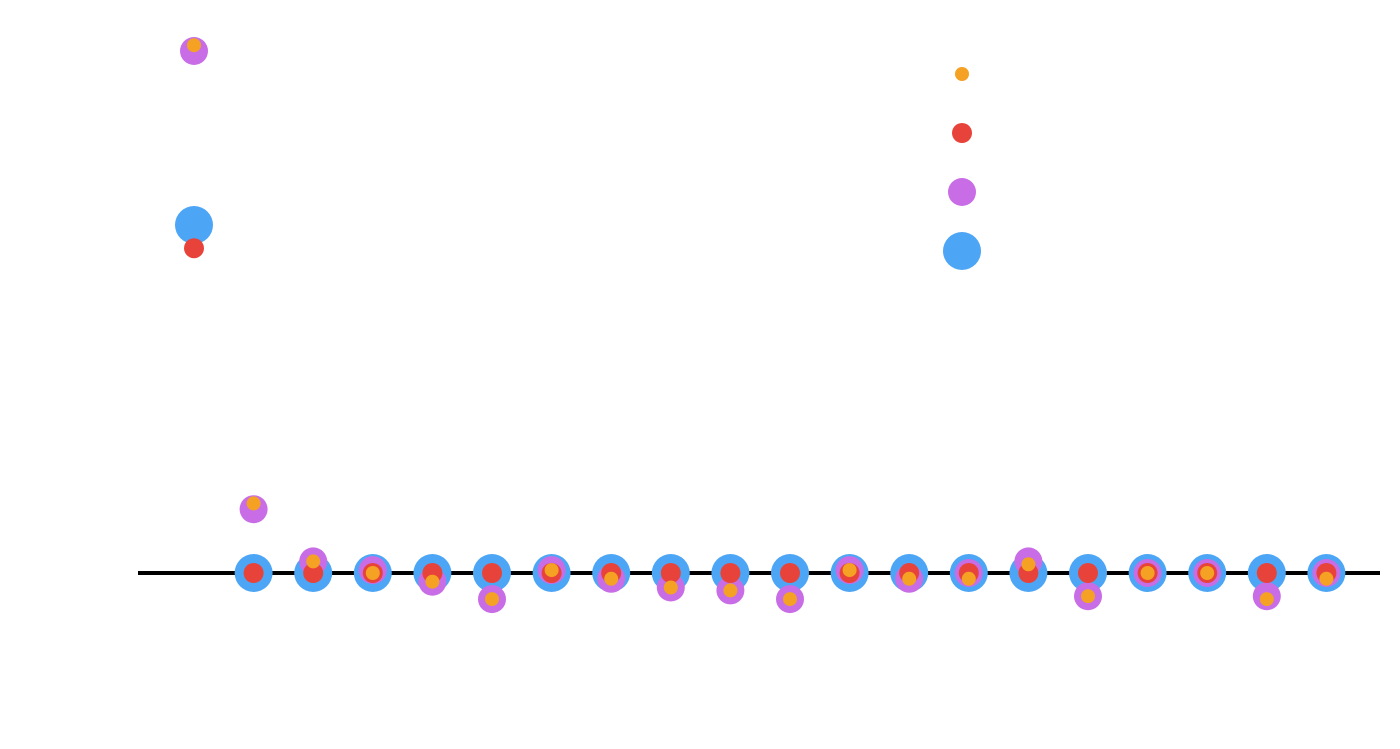 The image size is (1400, 749). Describe the element at coordinates (962, 168) in the screenshot. I see `legend` at that location.